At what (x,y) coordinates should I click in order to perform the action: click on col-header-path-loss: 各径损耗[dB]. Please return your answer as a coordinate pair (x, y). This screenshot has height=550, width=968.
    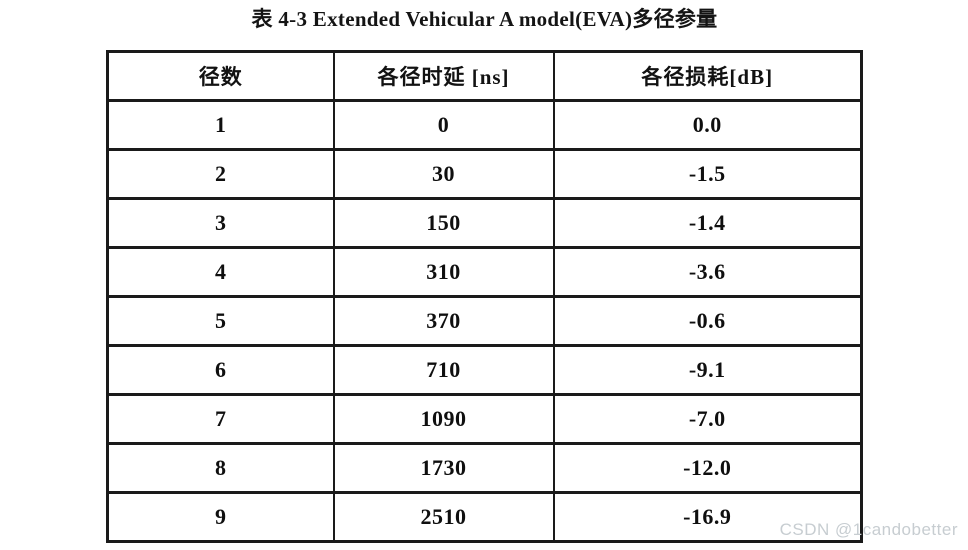
    Looking at the image, I should click on (707, 76).